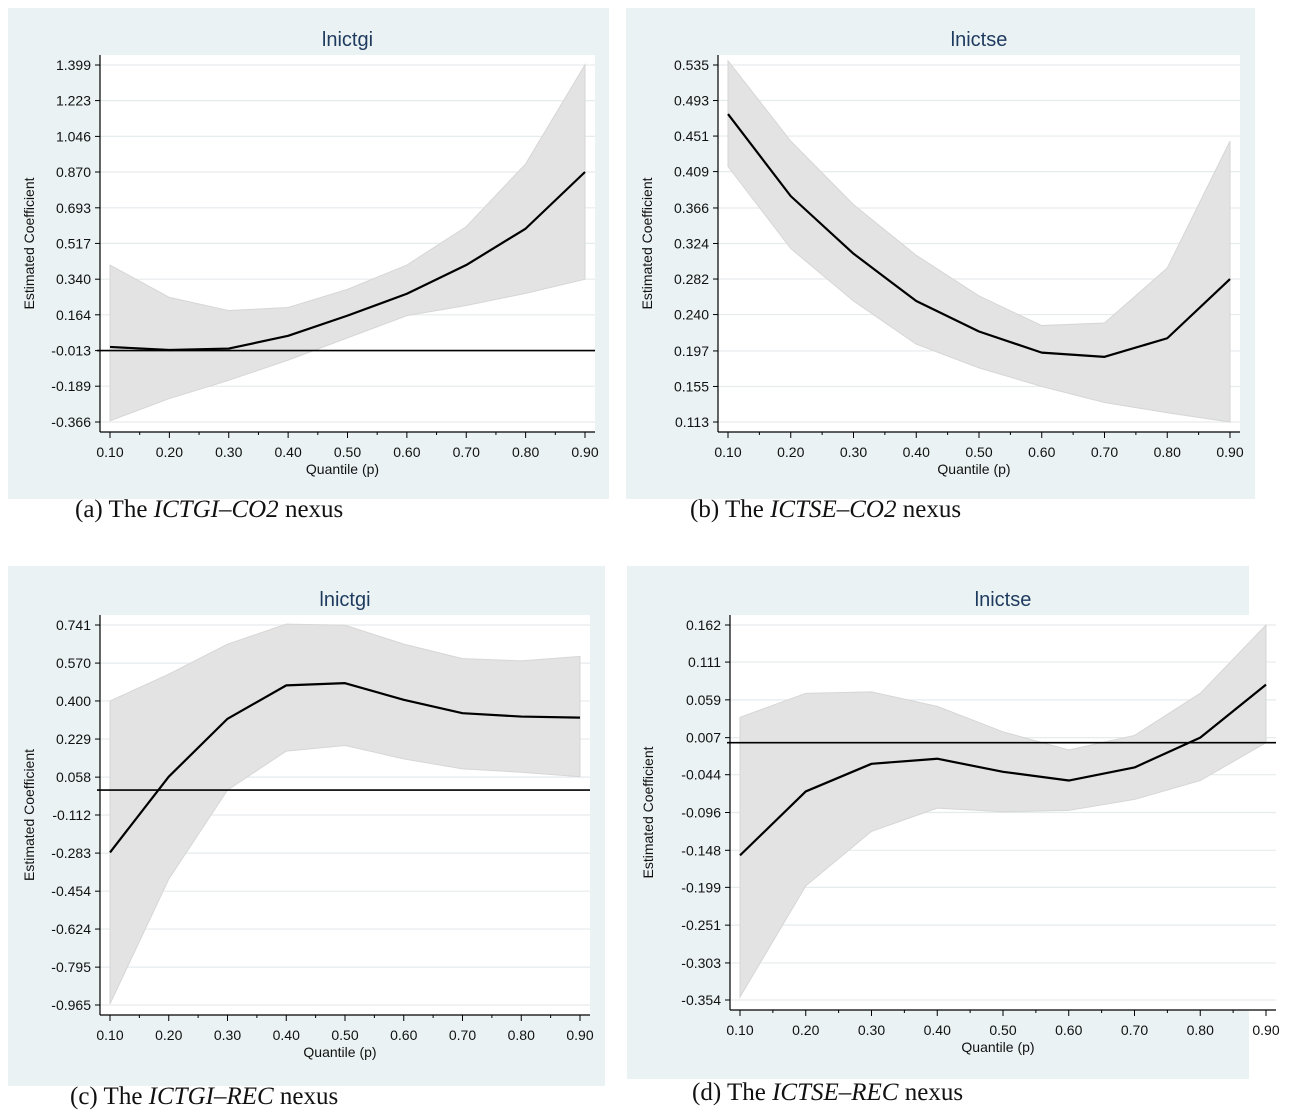 The height and width of the screenshot is (1120, 1290). What do you see at coordinates (691, 244) in the screenshot?
I see `y-tick-label: 0.324` at bounding box center [691, 244].